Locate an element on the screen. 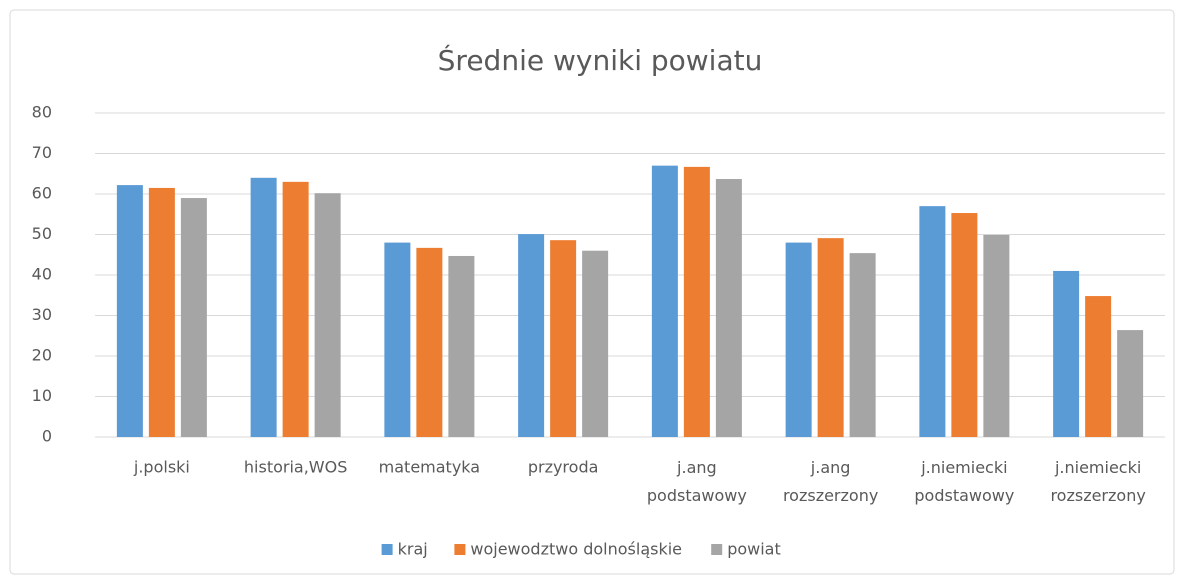 The image size is (1184, 584). x-tick-label: matematyka is located at coordinates (429, 467).